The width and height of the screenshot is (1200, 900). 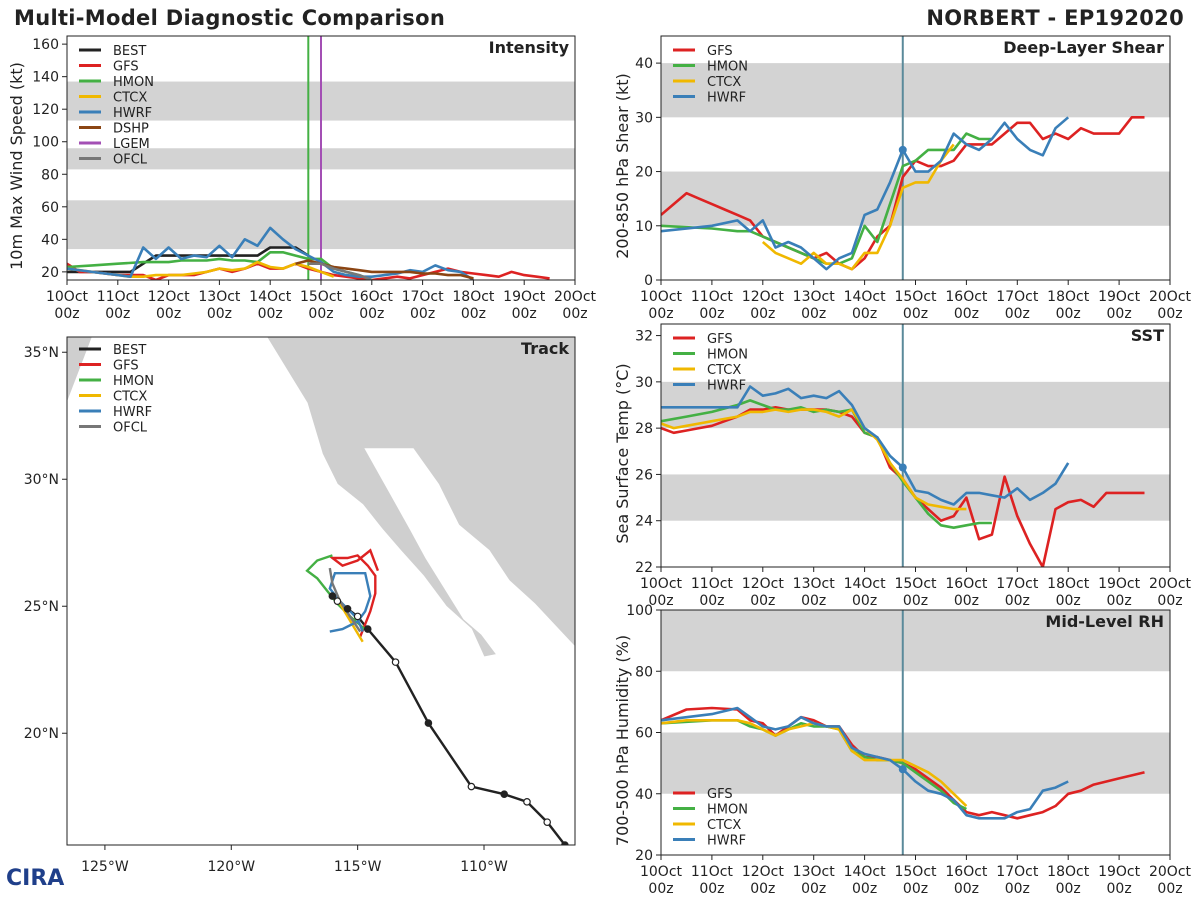 I want to click on shear-xtick-label: 16Oct, so click(x=966, y=297).